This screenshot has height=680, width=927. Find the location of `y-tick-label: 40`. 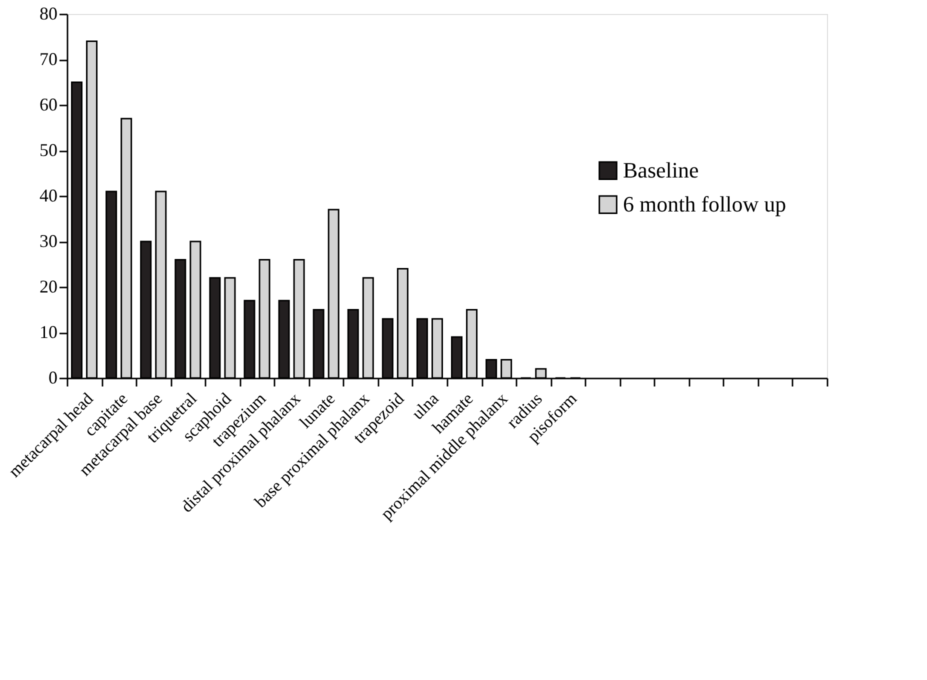

y-tick-label: 40 is located at coordinates (49, 196).